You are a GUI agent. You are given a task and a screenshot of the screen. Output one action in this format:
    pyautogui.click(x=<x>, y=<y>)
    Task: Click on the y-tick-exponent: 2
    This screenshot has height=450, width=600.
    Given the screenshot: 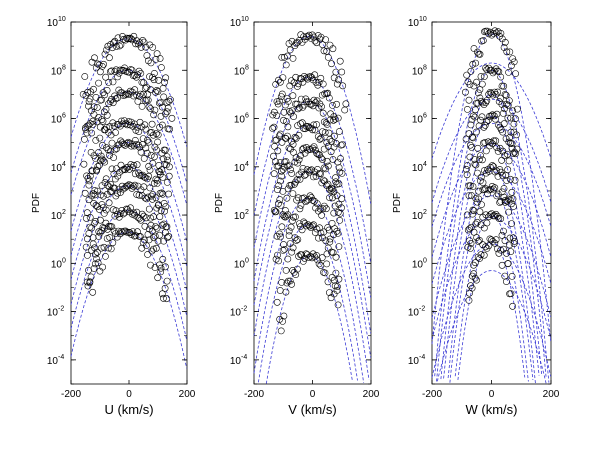 What is the action you would take?
    pyautogui.click(x=64, y=212)
    